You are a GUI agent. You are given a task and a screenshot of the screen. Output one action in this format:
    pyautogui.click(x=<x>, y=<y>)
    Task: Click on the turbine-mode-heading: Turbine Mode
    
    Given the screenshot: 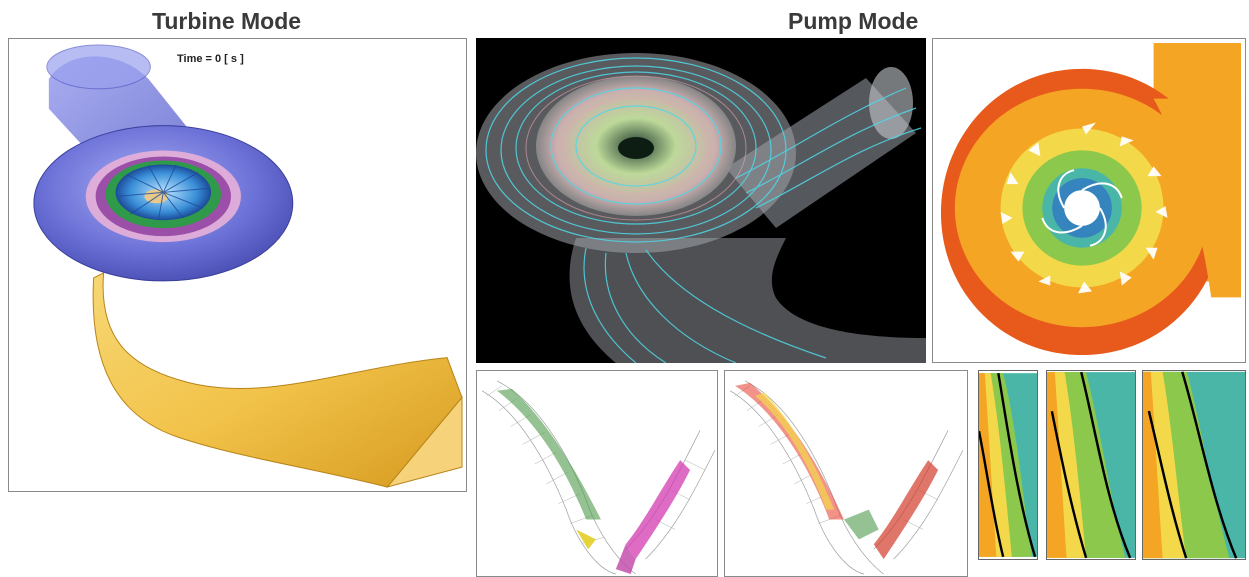 What is the action you would take?
    pyautogui.click(x=227, y=21)
    